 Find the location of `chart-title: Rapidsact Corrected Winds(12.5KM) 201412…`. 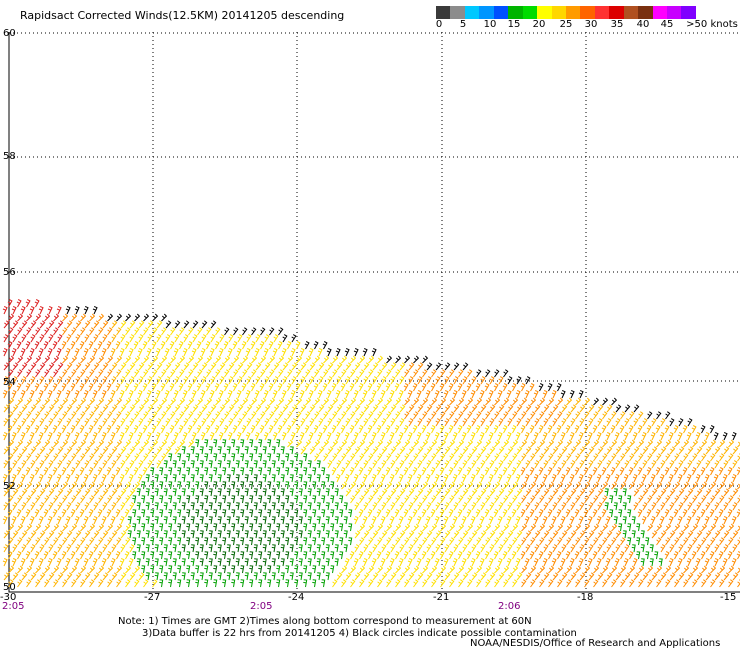

chart-title: Rapidsact Corrected Winds(12.5KM) 201412… is located at coordinates (182, 15).